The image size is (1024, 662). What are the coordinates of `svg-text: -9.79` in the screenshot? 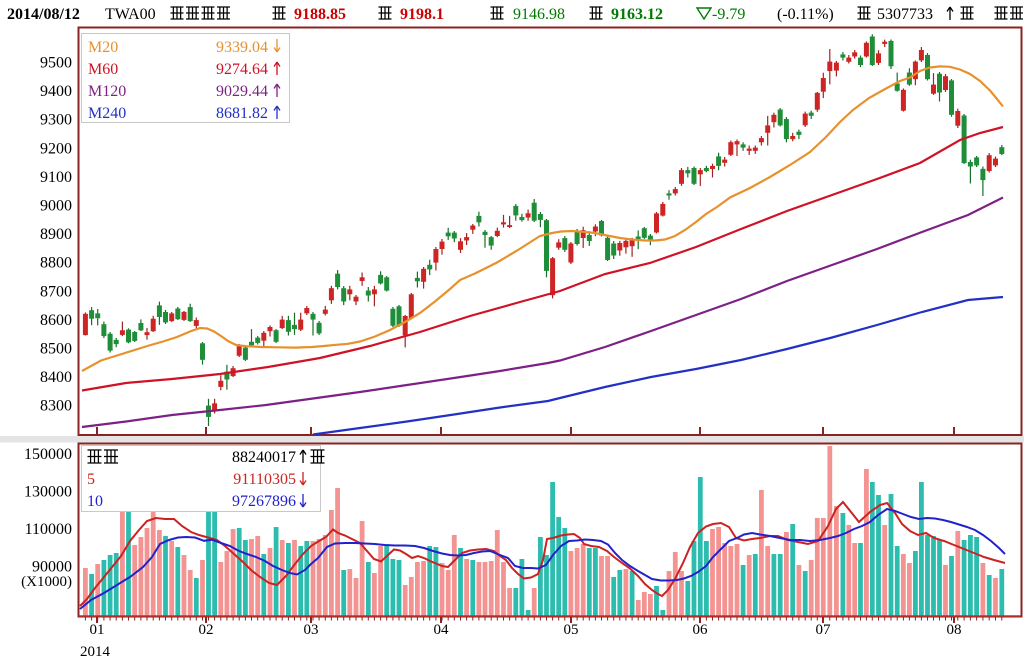 It's located at (728, 14).